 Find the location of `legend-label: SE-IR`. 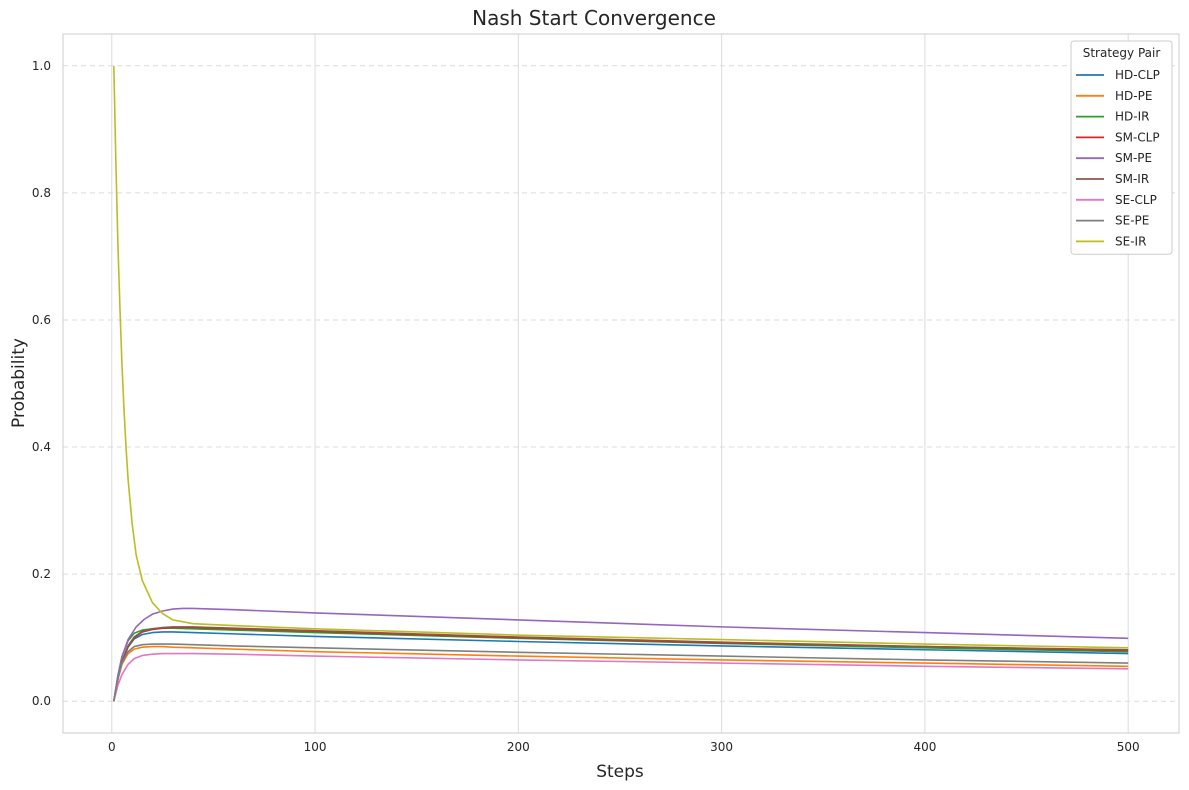

legend-label: SE-IR is located at coordinates (1130, 241).